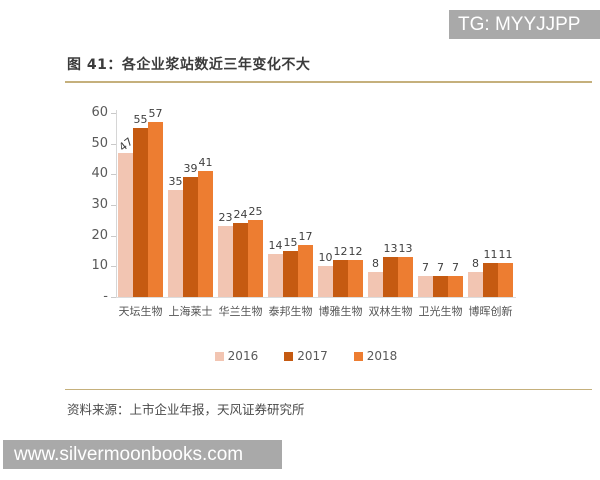  Describe the element at coordinates (455, 286) in the screenshot. I see `bar-2018-卫光生物` at that location.